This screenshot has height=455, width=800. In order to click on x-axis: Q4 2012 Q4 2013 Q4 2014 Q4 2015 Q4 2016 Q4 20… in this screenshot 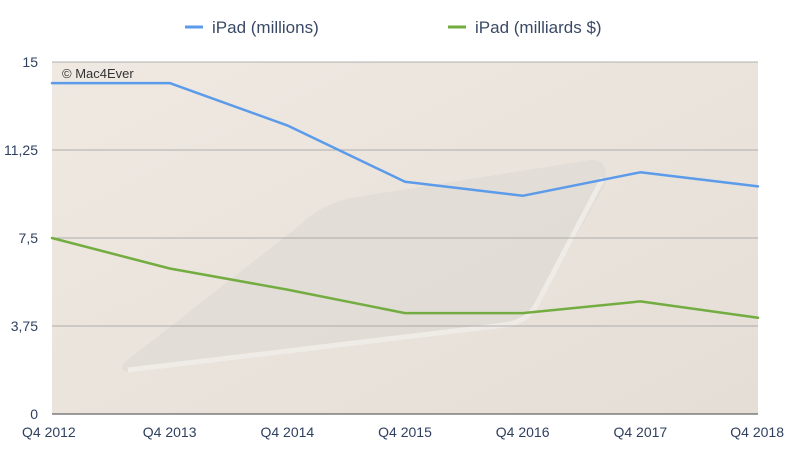, I will do `click(403, 432)`.